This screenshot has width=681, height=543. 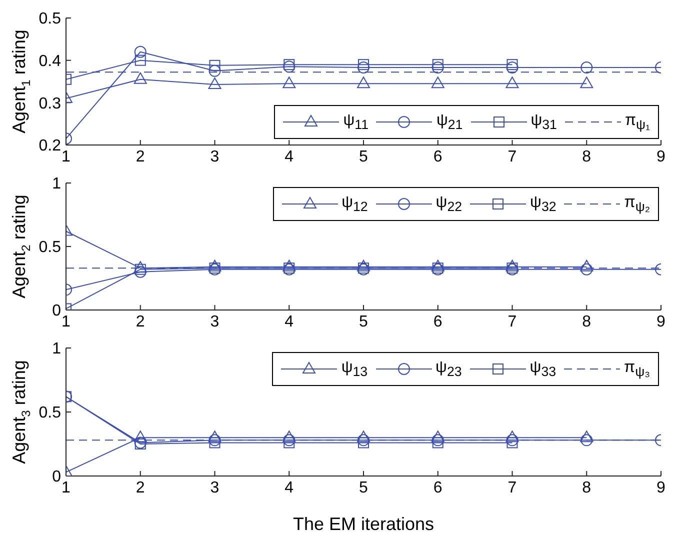 What do you see at coordinates (50, 103) in the screenshot?
I see `y-tick-label: 0.3` at bounding box center [50, 103].